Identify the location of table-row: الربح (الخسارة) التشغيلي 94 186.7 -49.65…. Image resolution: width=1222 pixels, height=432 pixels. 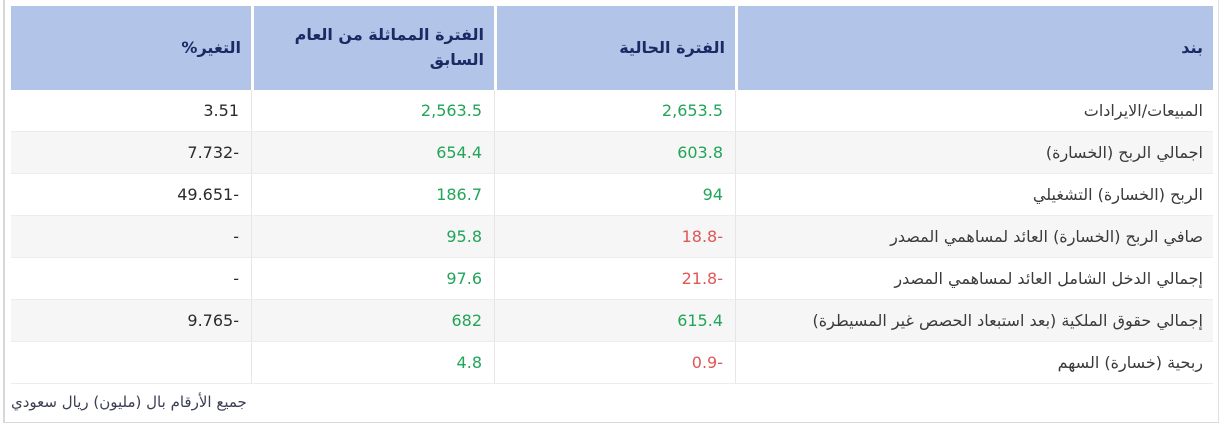
(612, 195).